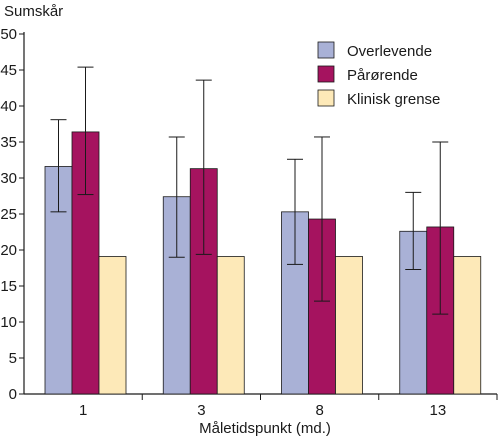 The height and width of the screenshot is (437, 500). I want to click on legend-label: Pårørende, so click(382, 75).